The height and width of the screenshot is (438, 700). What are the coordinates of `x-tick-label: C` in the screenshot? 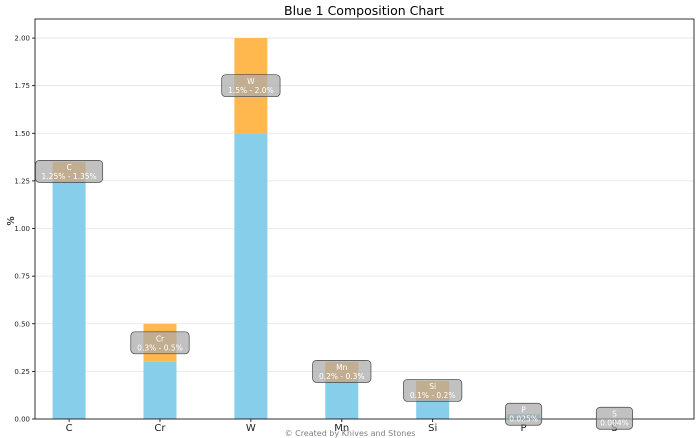 It's located at (69, 428).